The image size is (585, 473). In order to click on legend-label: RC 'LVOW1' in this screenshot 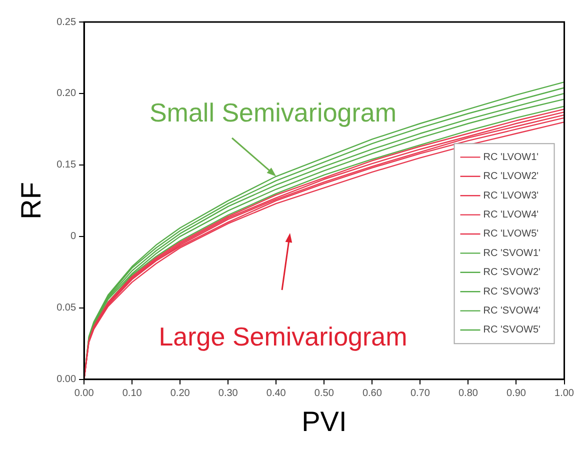, I will do `click(511, 157)`.